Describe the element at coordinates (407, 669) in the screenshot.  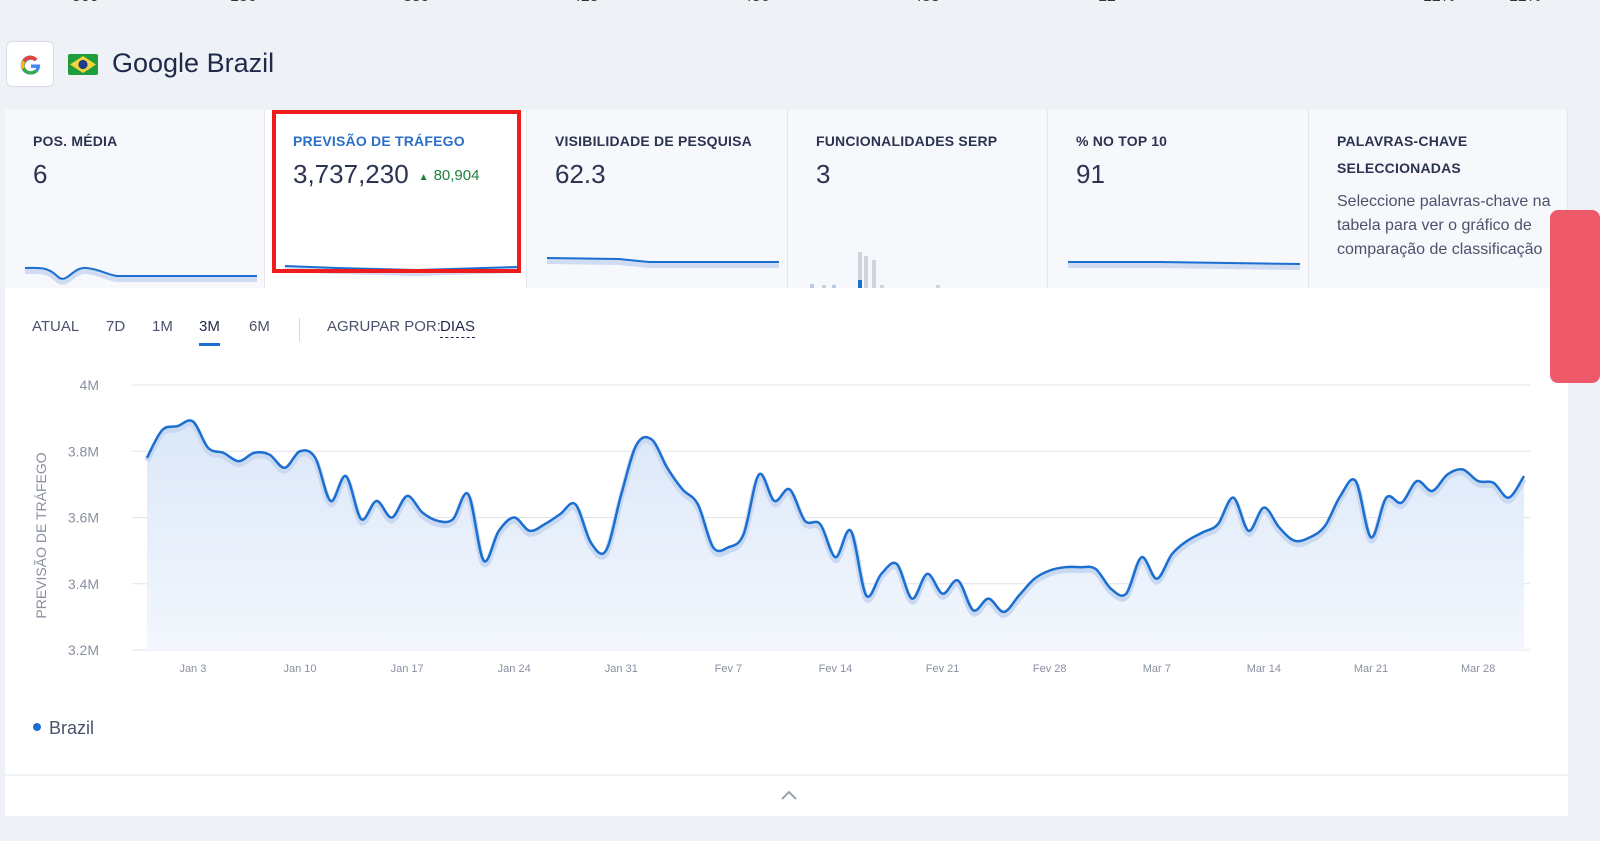
I see `x-tick-label: Jan 17` at that location.